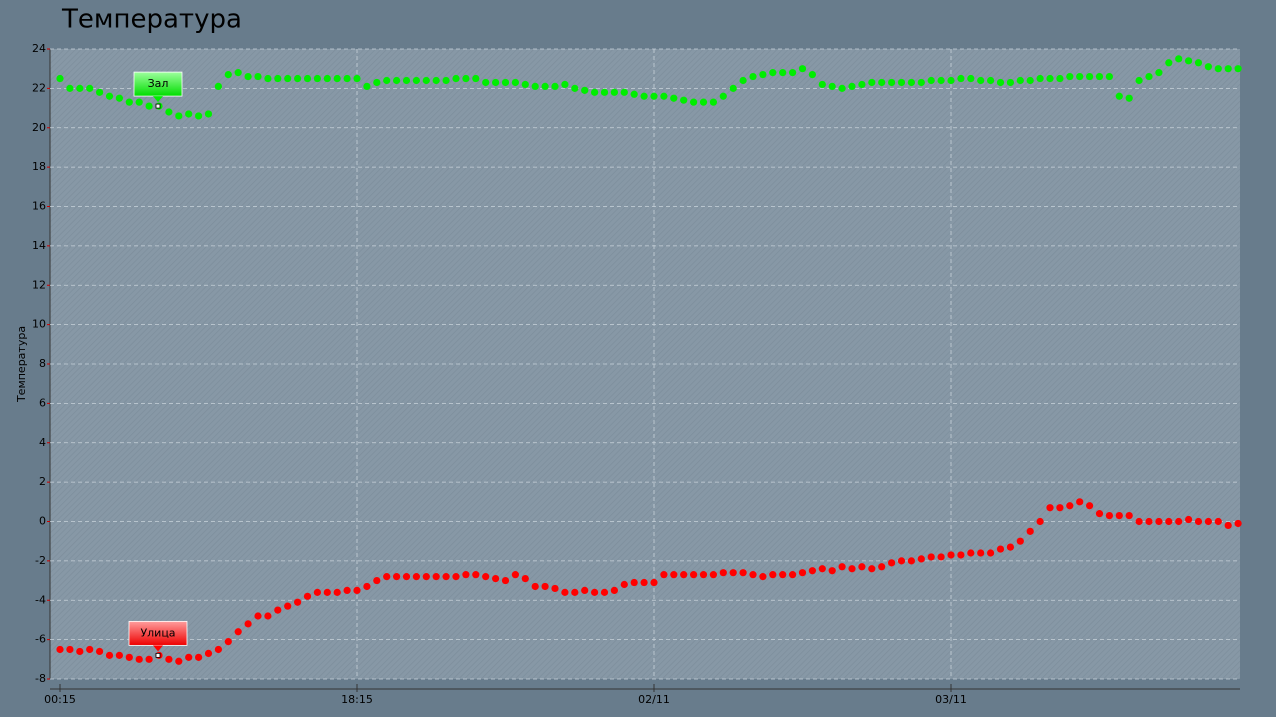  I want to click on y-axis-label: Температура, so click(21, 364).